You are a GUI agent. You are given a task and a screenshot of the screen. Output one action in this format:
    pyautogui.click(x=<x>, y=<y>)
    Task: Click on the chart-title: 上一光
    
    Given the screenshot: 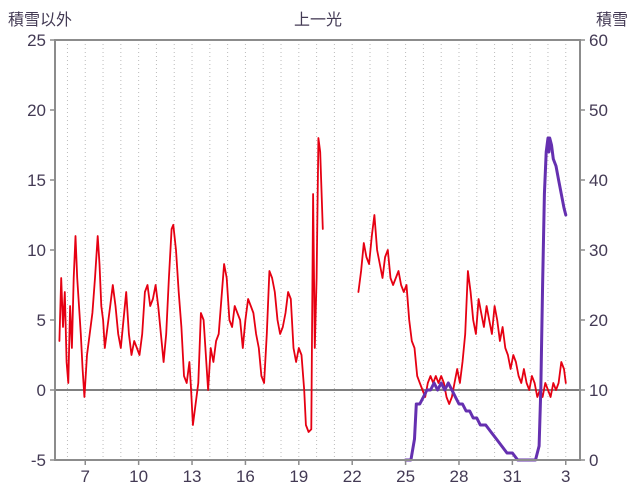 What is the action you would take?
    pyautogui.click(x=317, y=20)
    